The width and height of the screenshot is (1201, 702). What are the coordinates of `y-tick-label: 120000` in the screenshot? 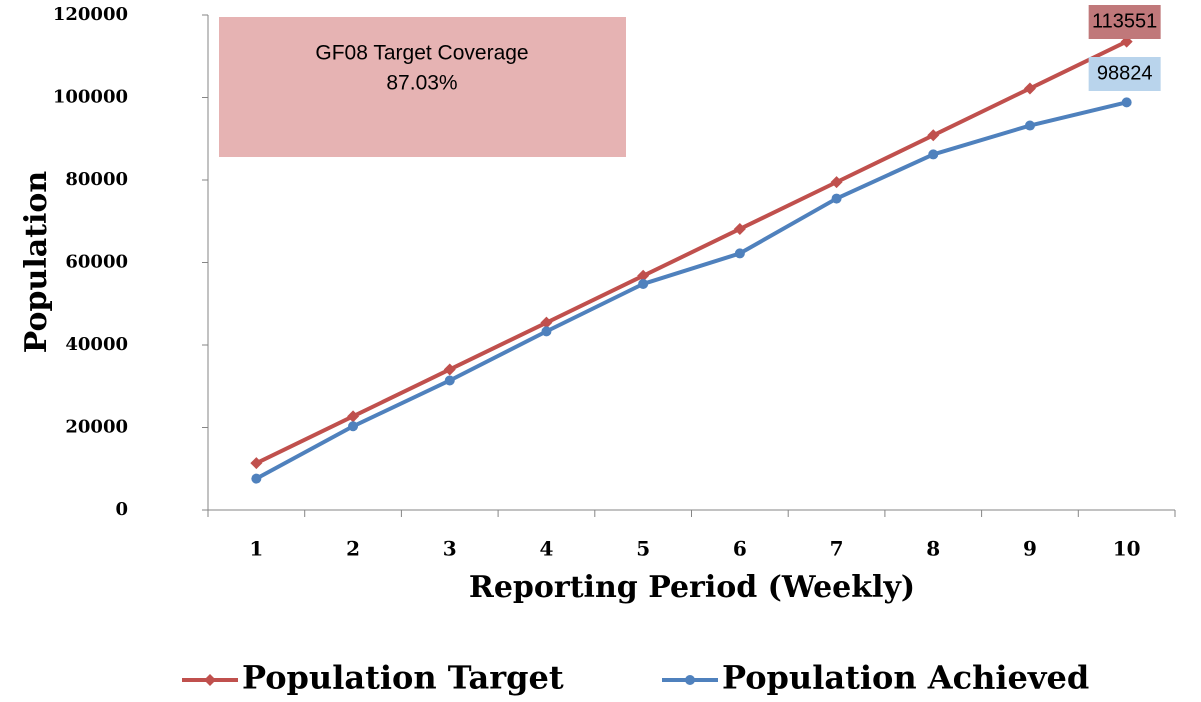 It's located at (90, 14).